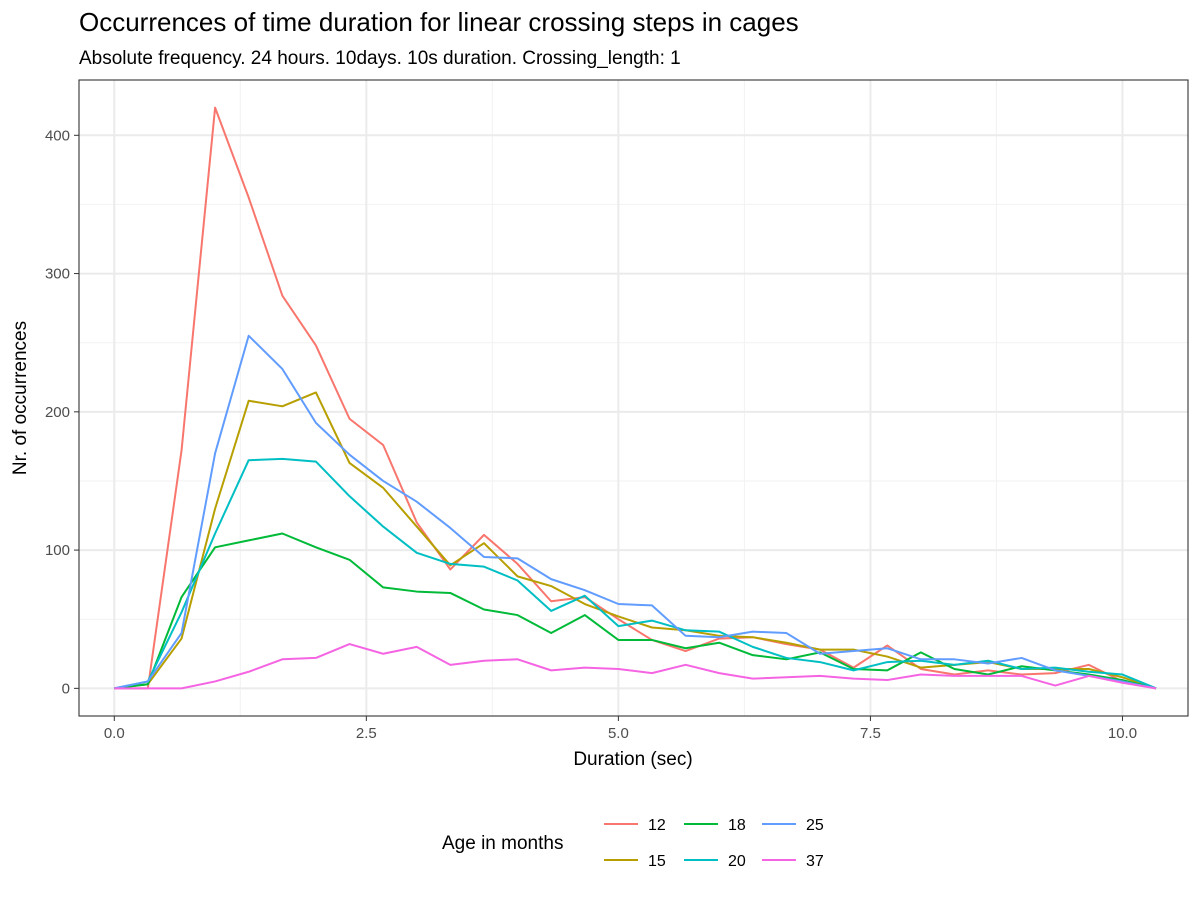  Describe the element at coordinates (737, 825) in the screenshot. I see `legend-label-18: 18` at that location.